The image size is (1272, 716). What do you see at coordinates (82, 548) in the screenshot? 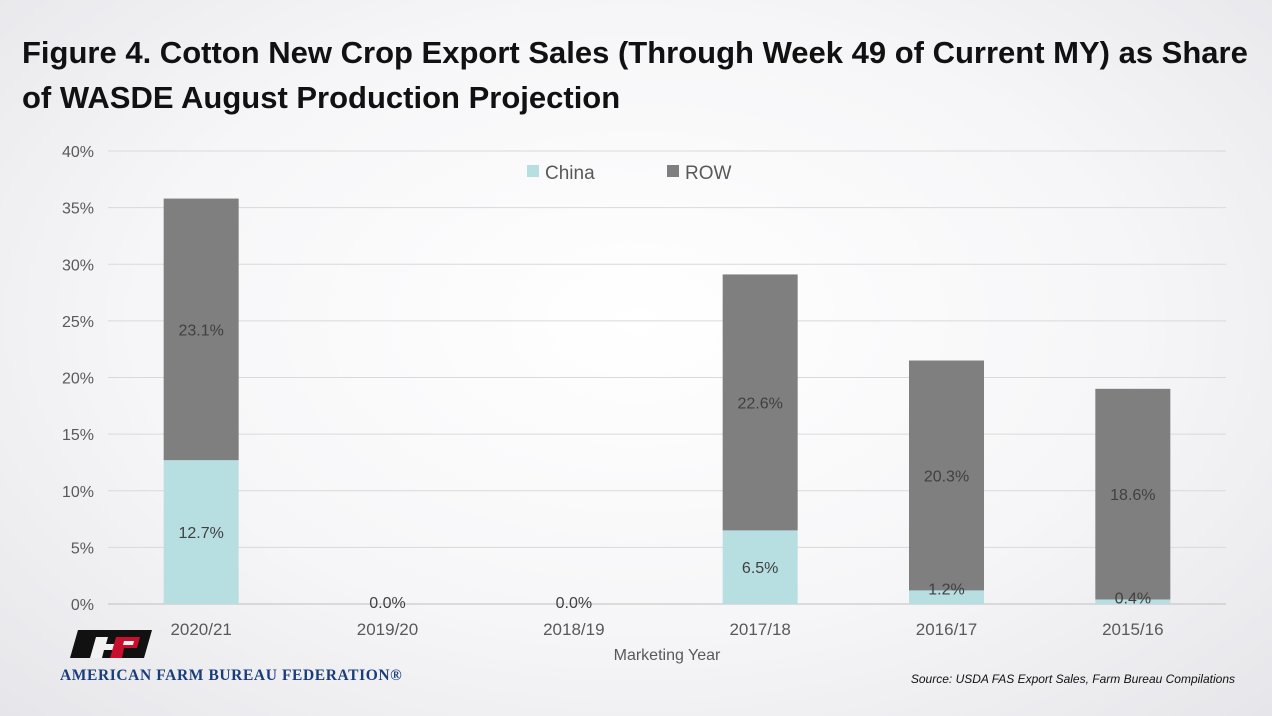
I see `y-tick-label: 5%` at bounding box center [82, 548].